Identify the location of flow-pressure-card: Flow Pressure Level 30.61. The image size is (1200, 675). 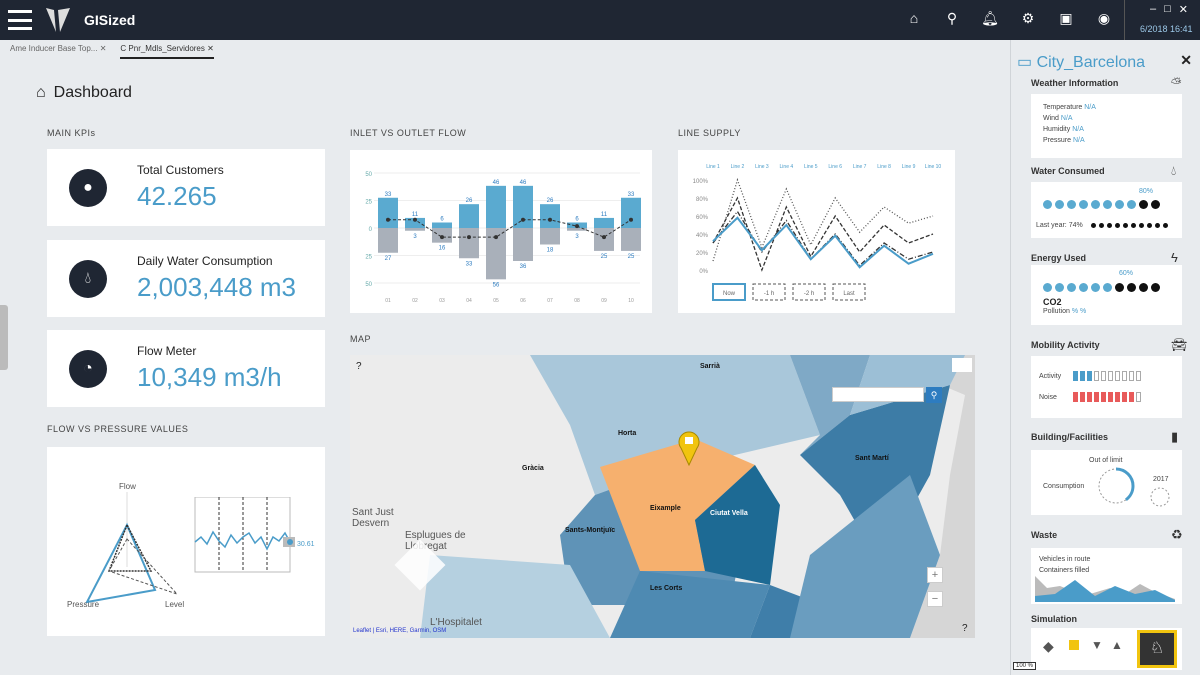
(186, 541).